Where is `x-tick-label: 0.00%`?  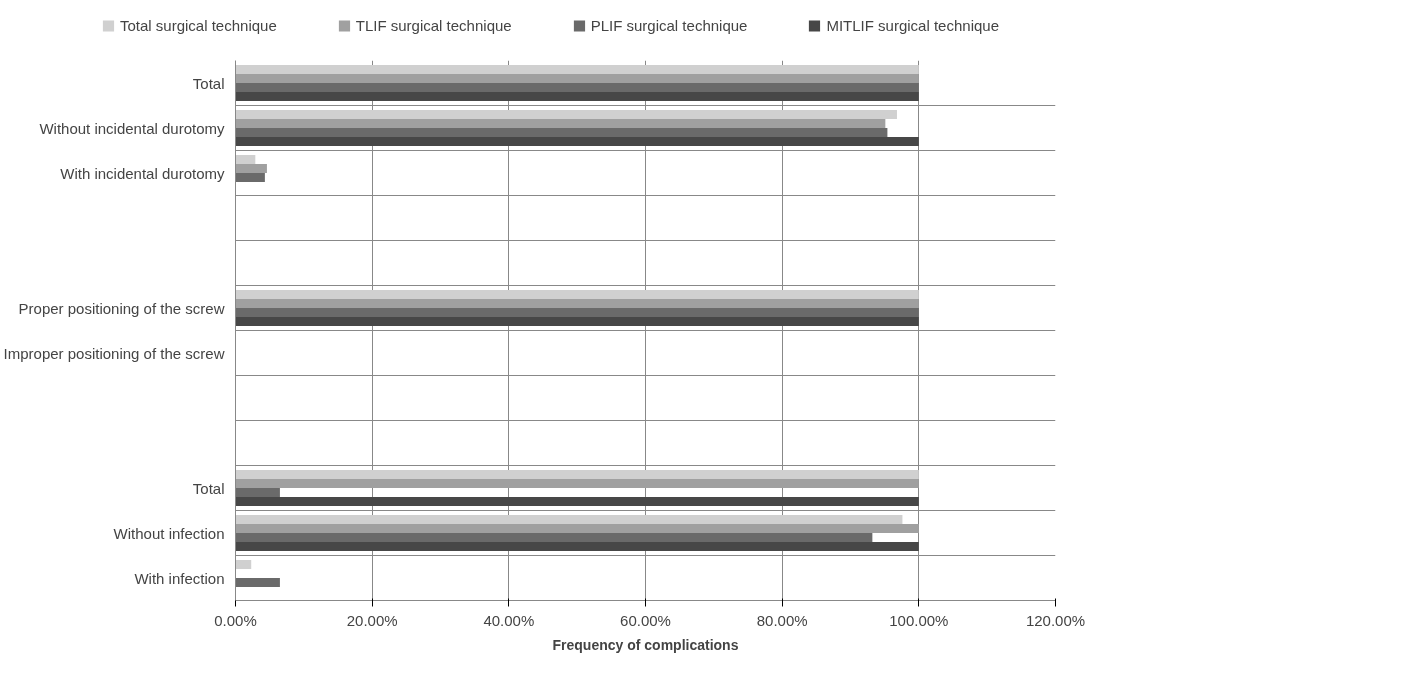 x-tick-label: 0.00% is located at coordinates (235, 620).